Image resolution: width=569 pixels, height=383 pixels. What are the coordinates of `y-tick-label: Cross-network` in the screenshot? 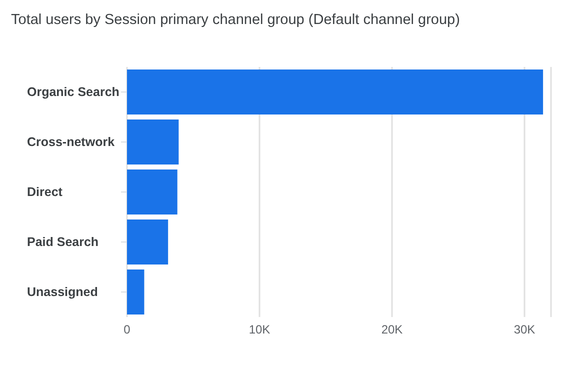 It's located at (71, 142).